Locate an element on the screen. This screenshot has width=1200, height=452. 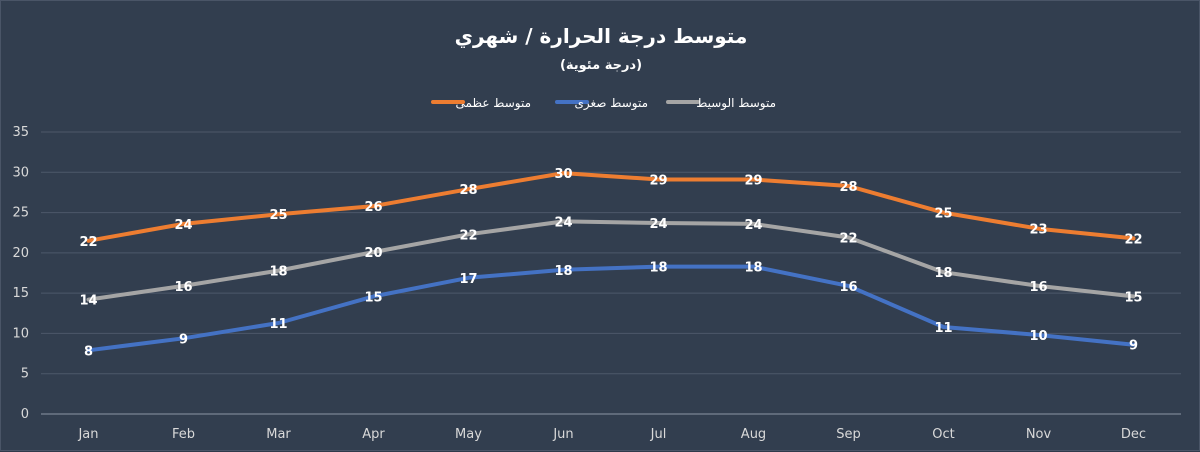
data-label: 17 is located at coordinates (468, 279).